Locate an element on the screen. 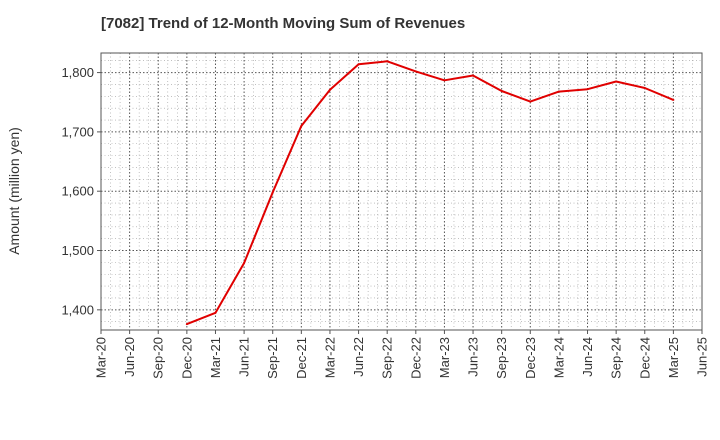 Image resolution: width=720 pixels, height=440 pixels. x-tick-label: Mar-21 is located at coordinates (215, 357).